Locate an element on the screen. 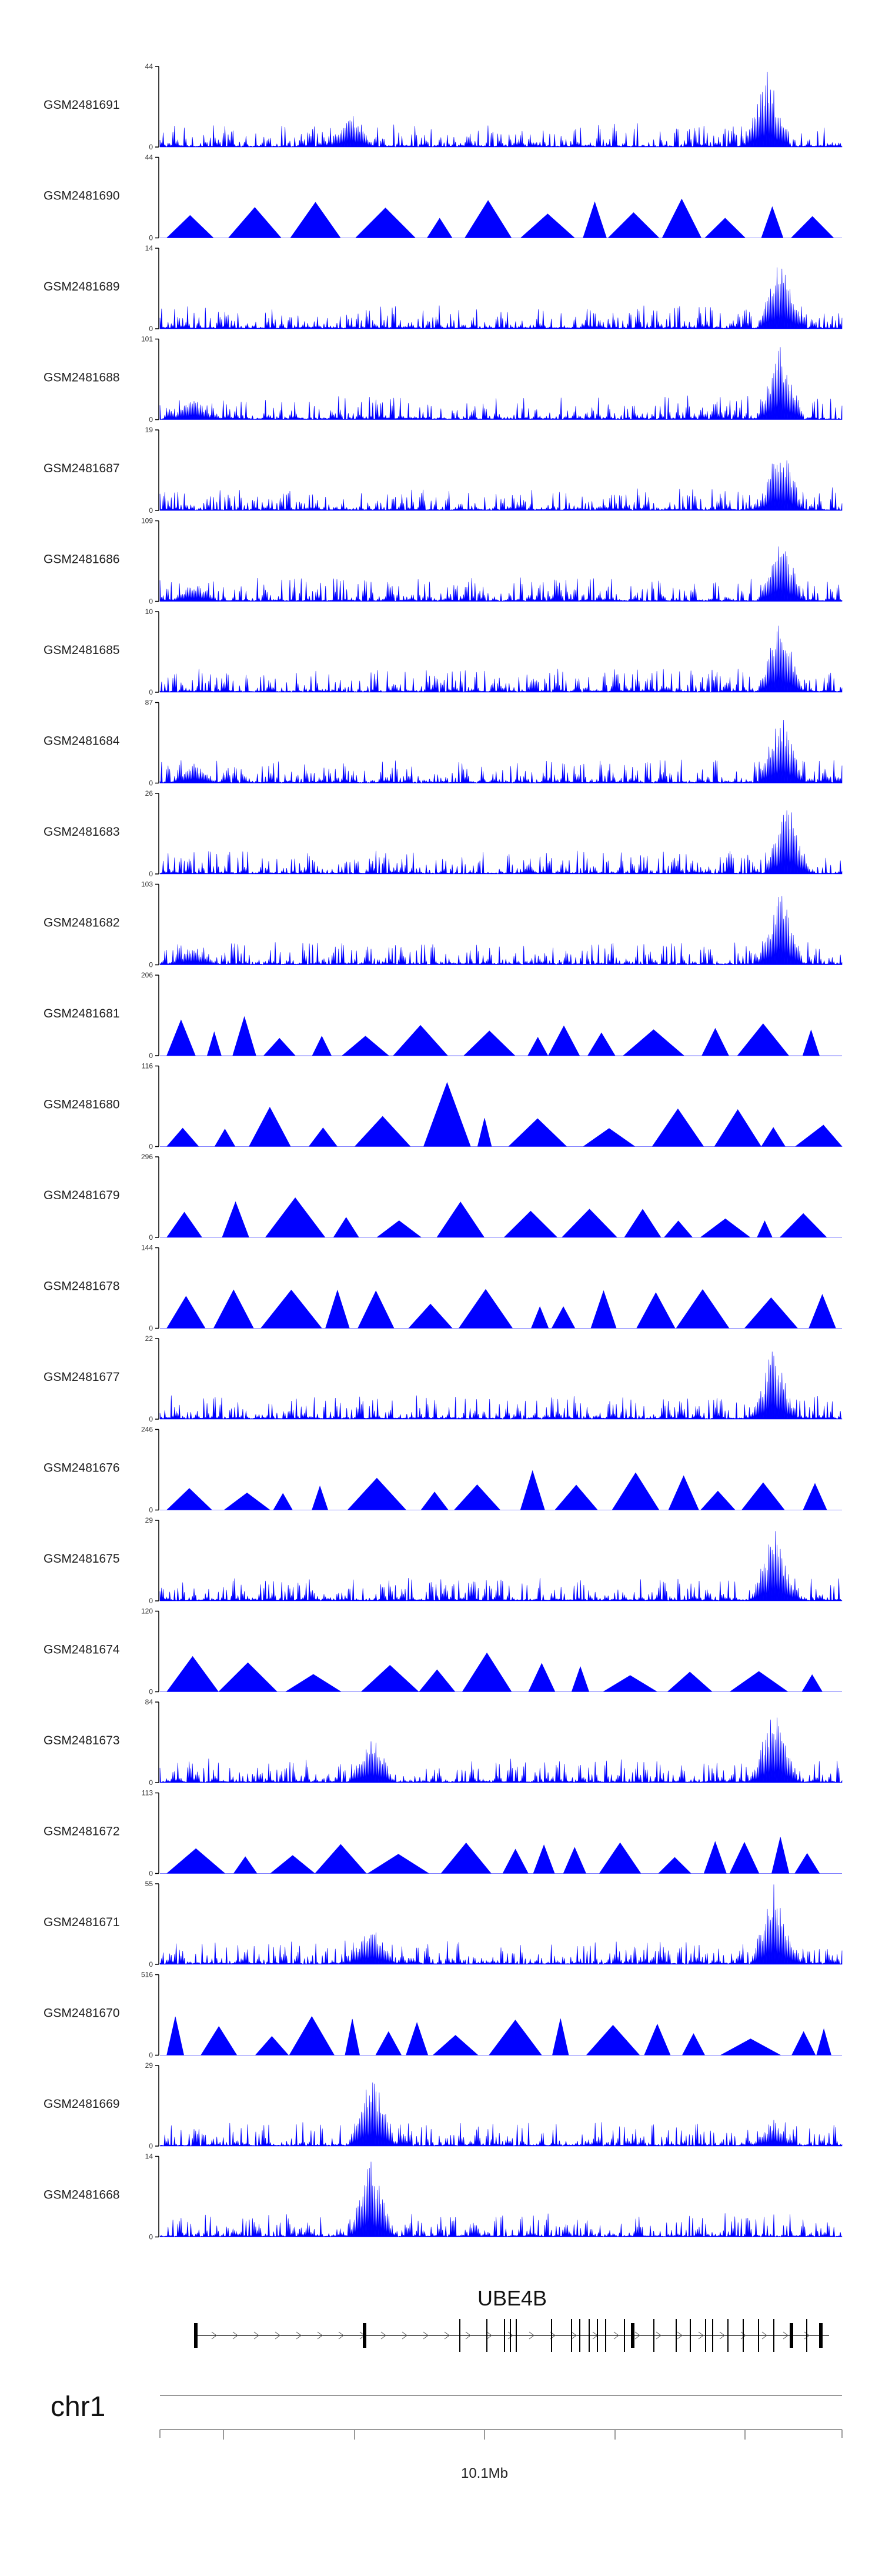 This screenshot has width=882, height=2576. track-GSM2481675: GSM2481675 29 0 is located at coordinates (443, 1560).